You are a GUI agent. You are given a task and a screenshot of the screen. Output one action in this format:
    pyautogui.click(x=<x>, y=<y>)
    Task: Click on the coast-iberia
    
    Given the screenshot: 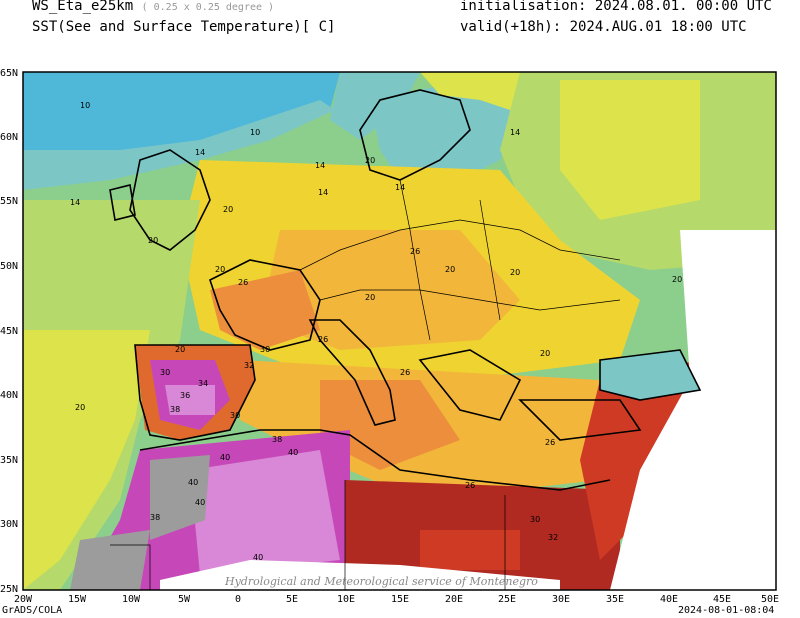 What is the action you would take?
    pyautogui.click(x=195, y=392)
    